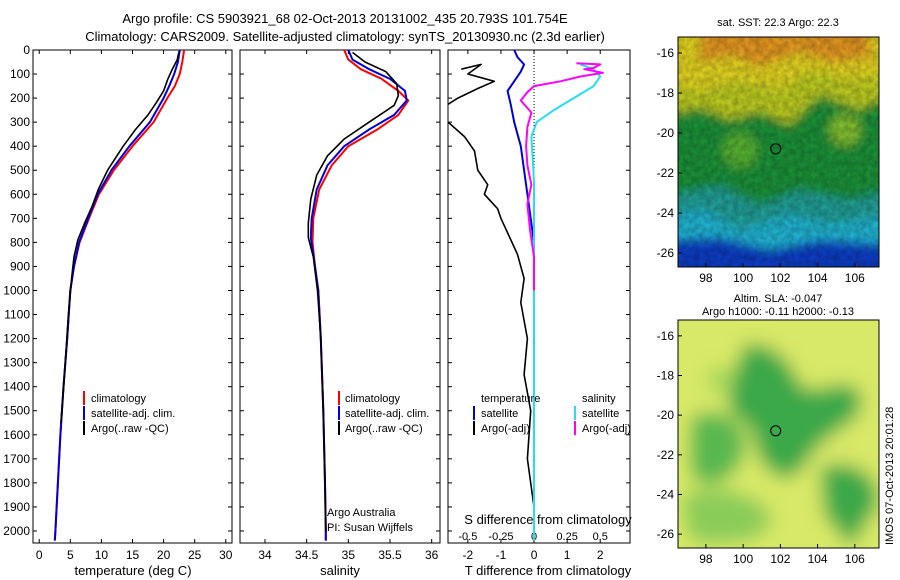  I want to click on sla-map-axes: 98 100 102 104 106 -16 -18 -20 -22 -24 -26, so click(761, 447).